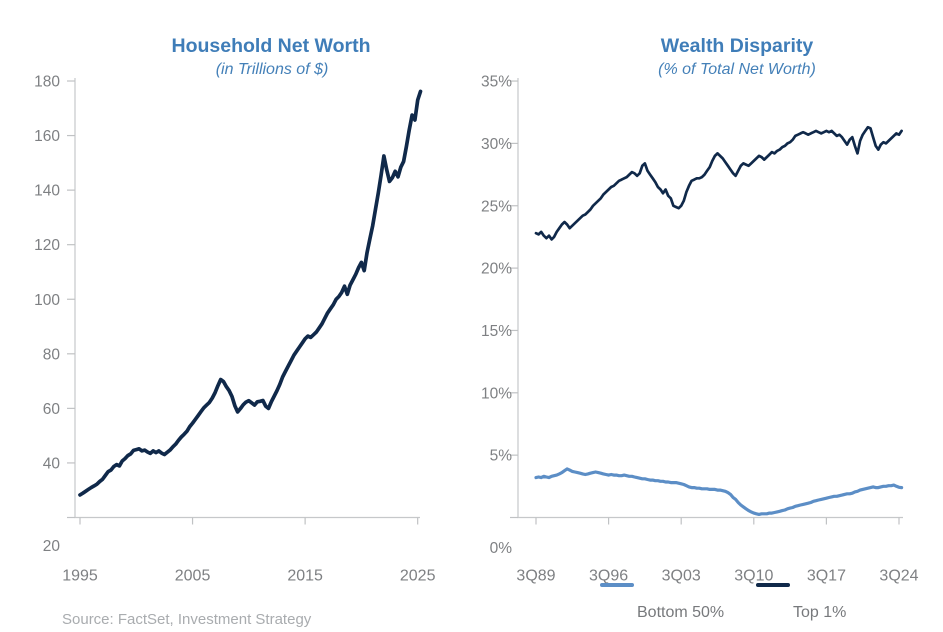 This screenshot has width=943, height=632. Describe the element at coordinates (898, 576) in the screenshot. I see `x-tick-label: 3Q24` at that location.